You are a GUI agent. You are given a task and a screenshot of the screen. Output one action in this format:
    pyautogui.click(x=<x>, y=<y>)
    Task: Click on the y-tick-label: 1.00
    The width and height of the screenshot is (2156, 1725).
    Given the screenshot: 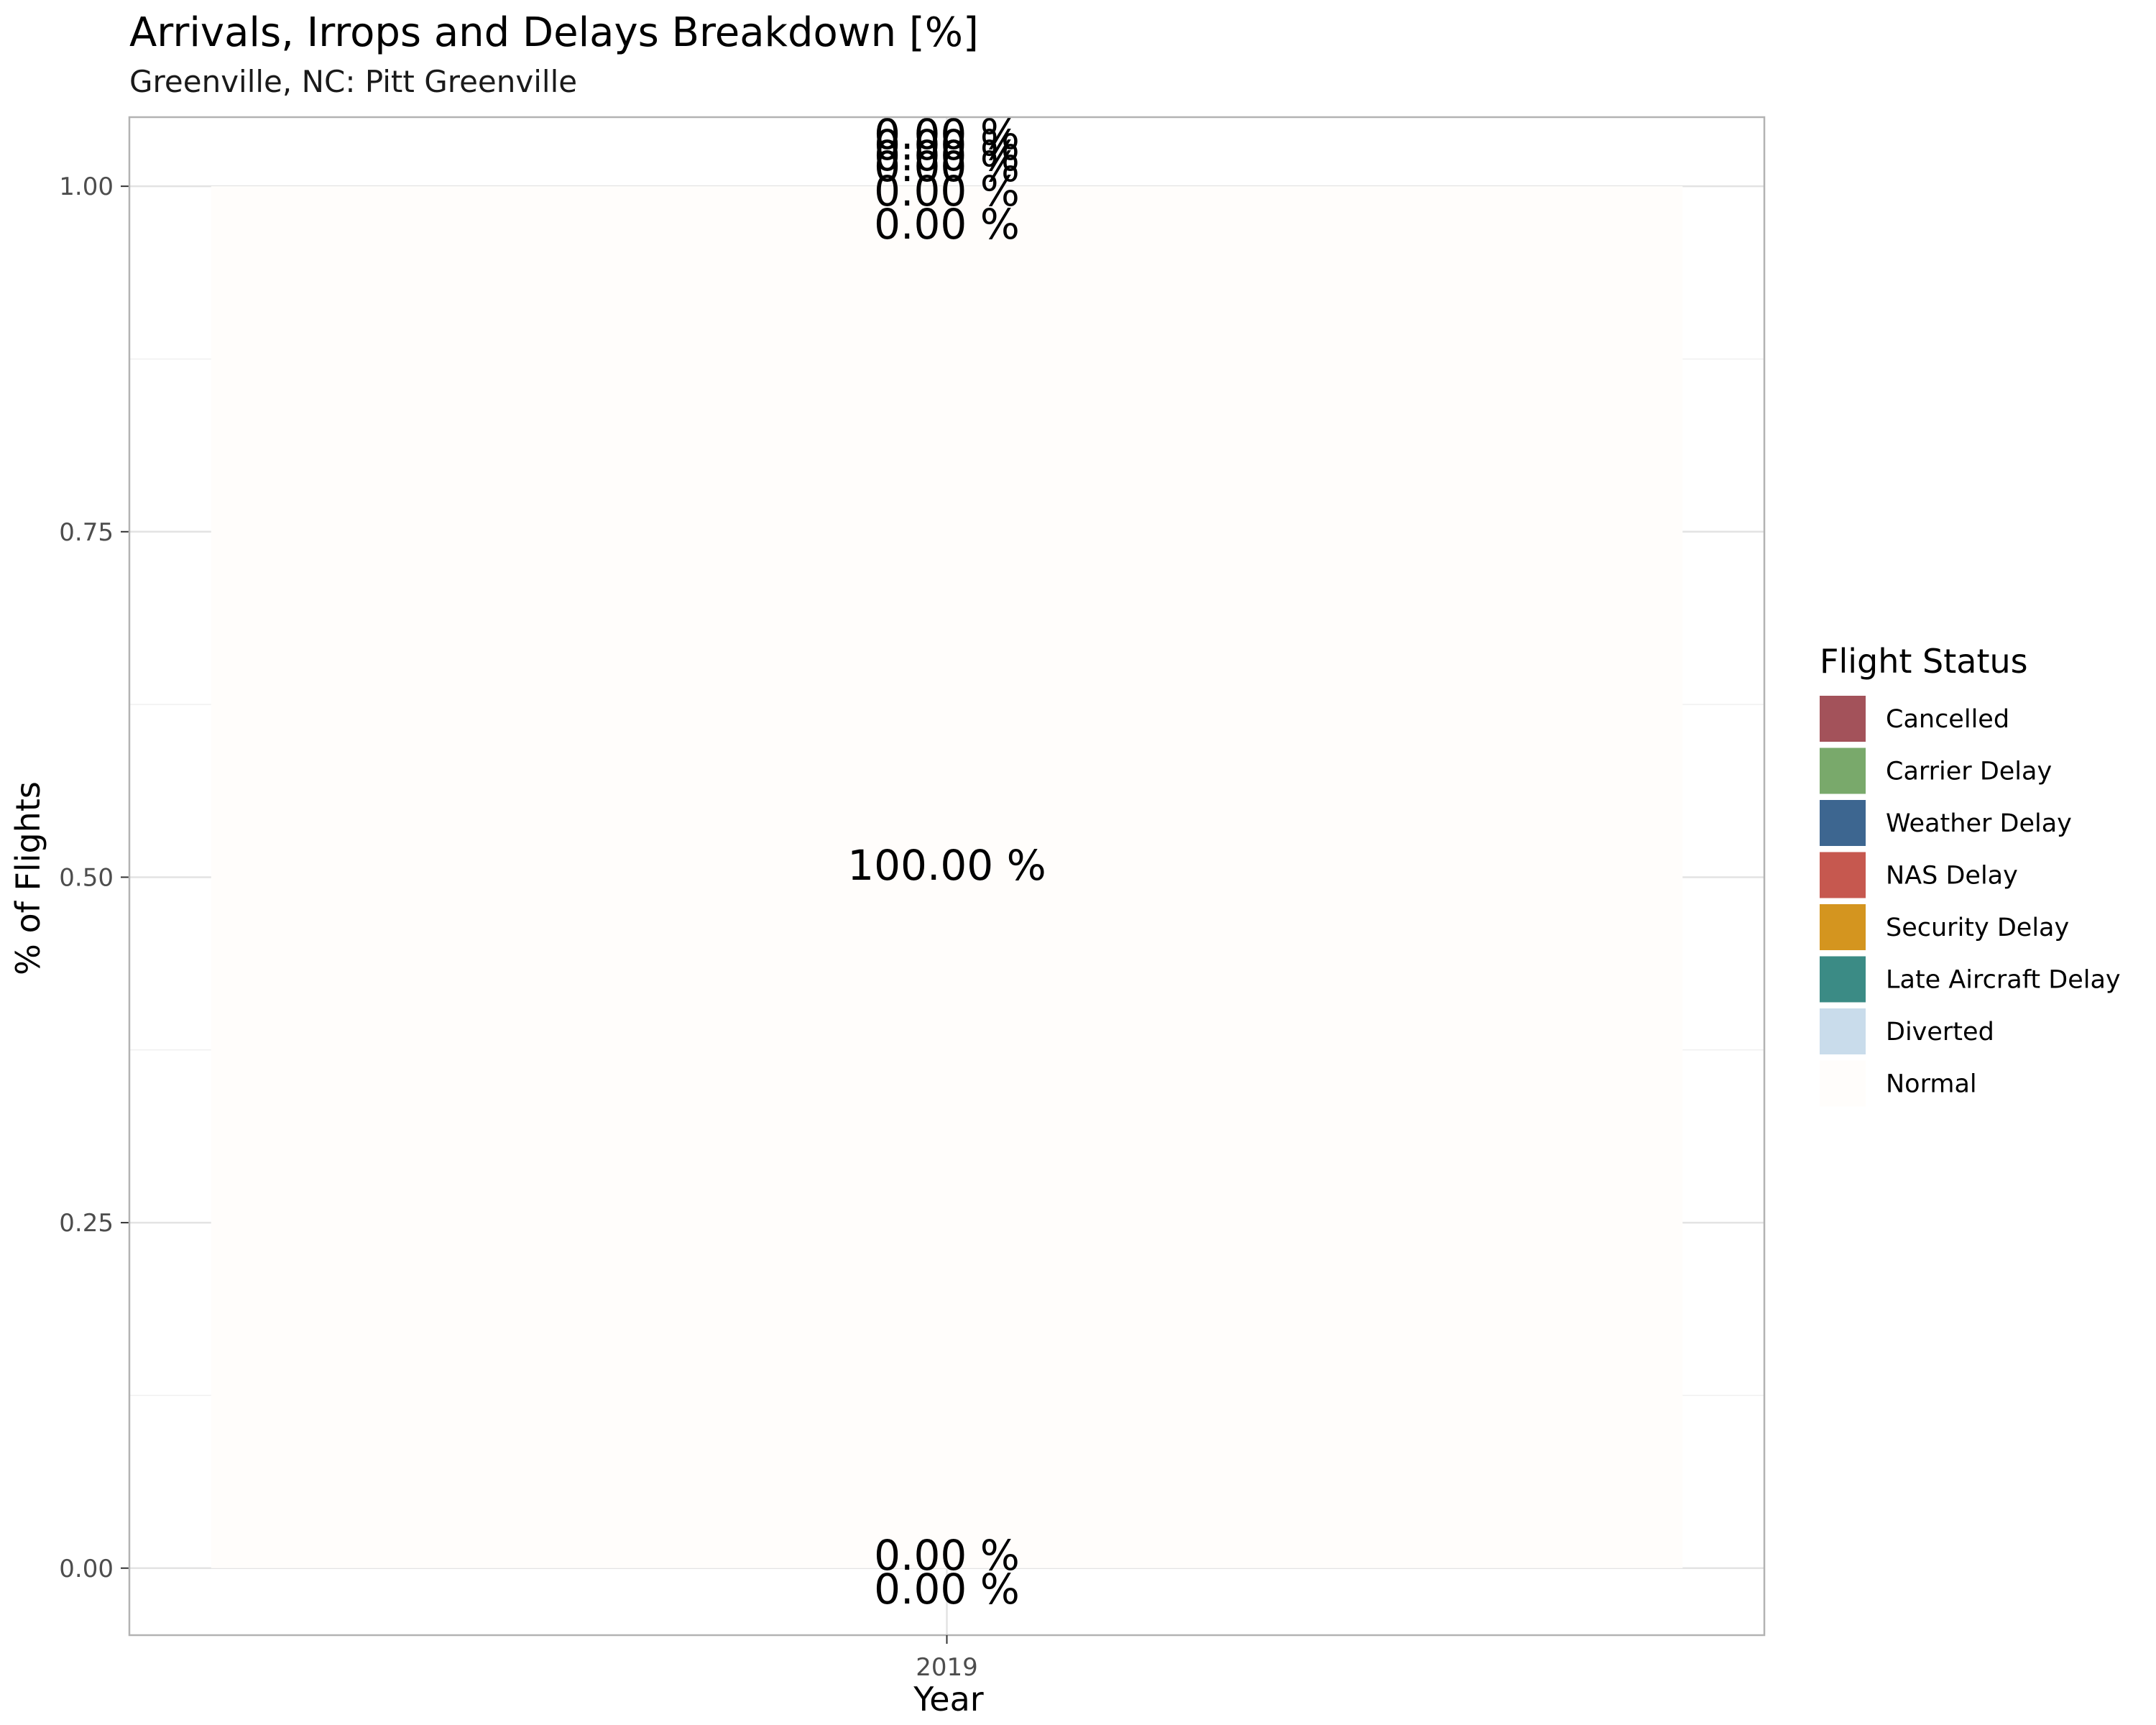 What is the action you would take?
    pyautogui.click(x=86, y=186)
    